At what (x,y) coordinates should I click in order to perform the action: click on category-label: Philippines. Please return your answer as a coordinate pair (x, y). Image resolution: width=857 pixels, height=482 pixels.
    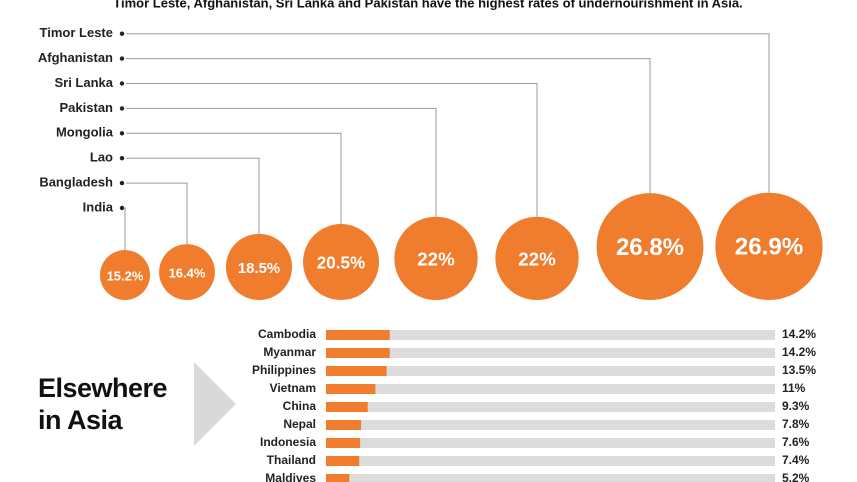
    Looking at the image, I should click on (284, 370).